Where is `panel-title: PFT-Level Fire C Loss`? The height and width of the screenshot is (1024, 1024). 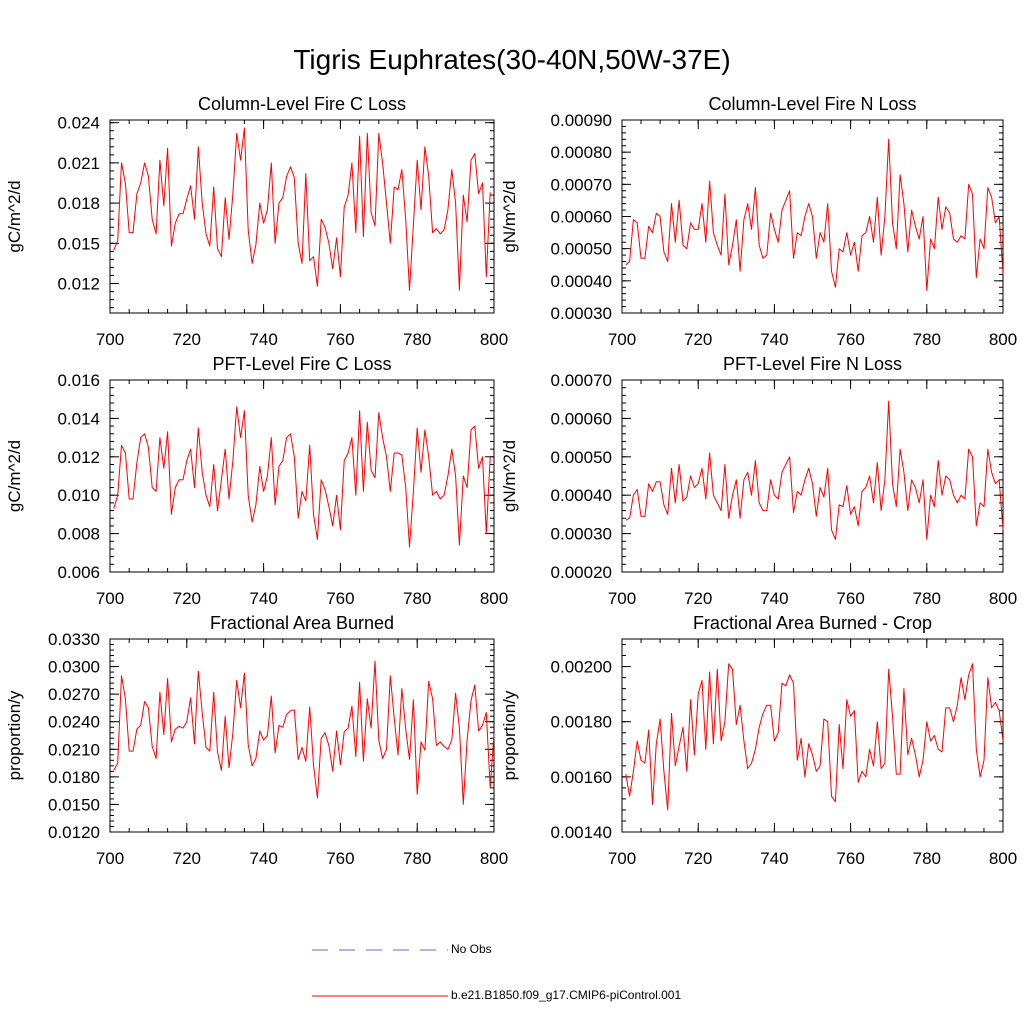 panel-title: PFT-Level Fire C Loss is located at coordinates (301, 364).